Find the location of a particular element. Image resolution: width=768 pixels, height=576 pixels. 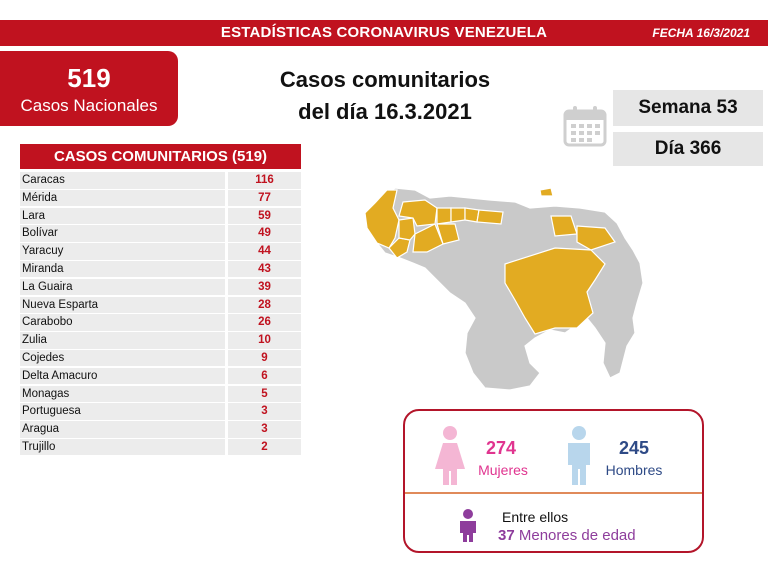

state-name: Monagas is located at coordinates (122, 394).